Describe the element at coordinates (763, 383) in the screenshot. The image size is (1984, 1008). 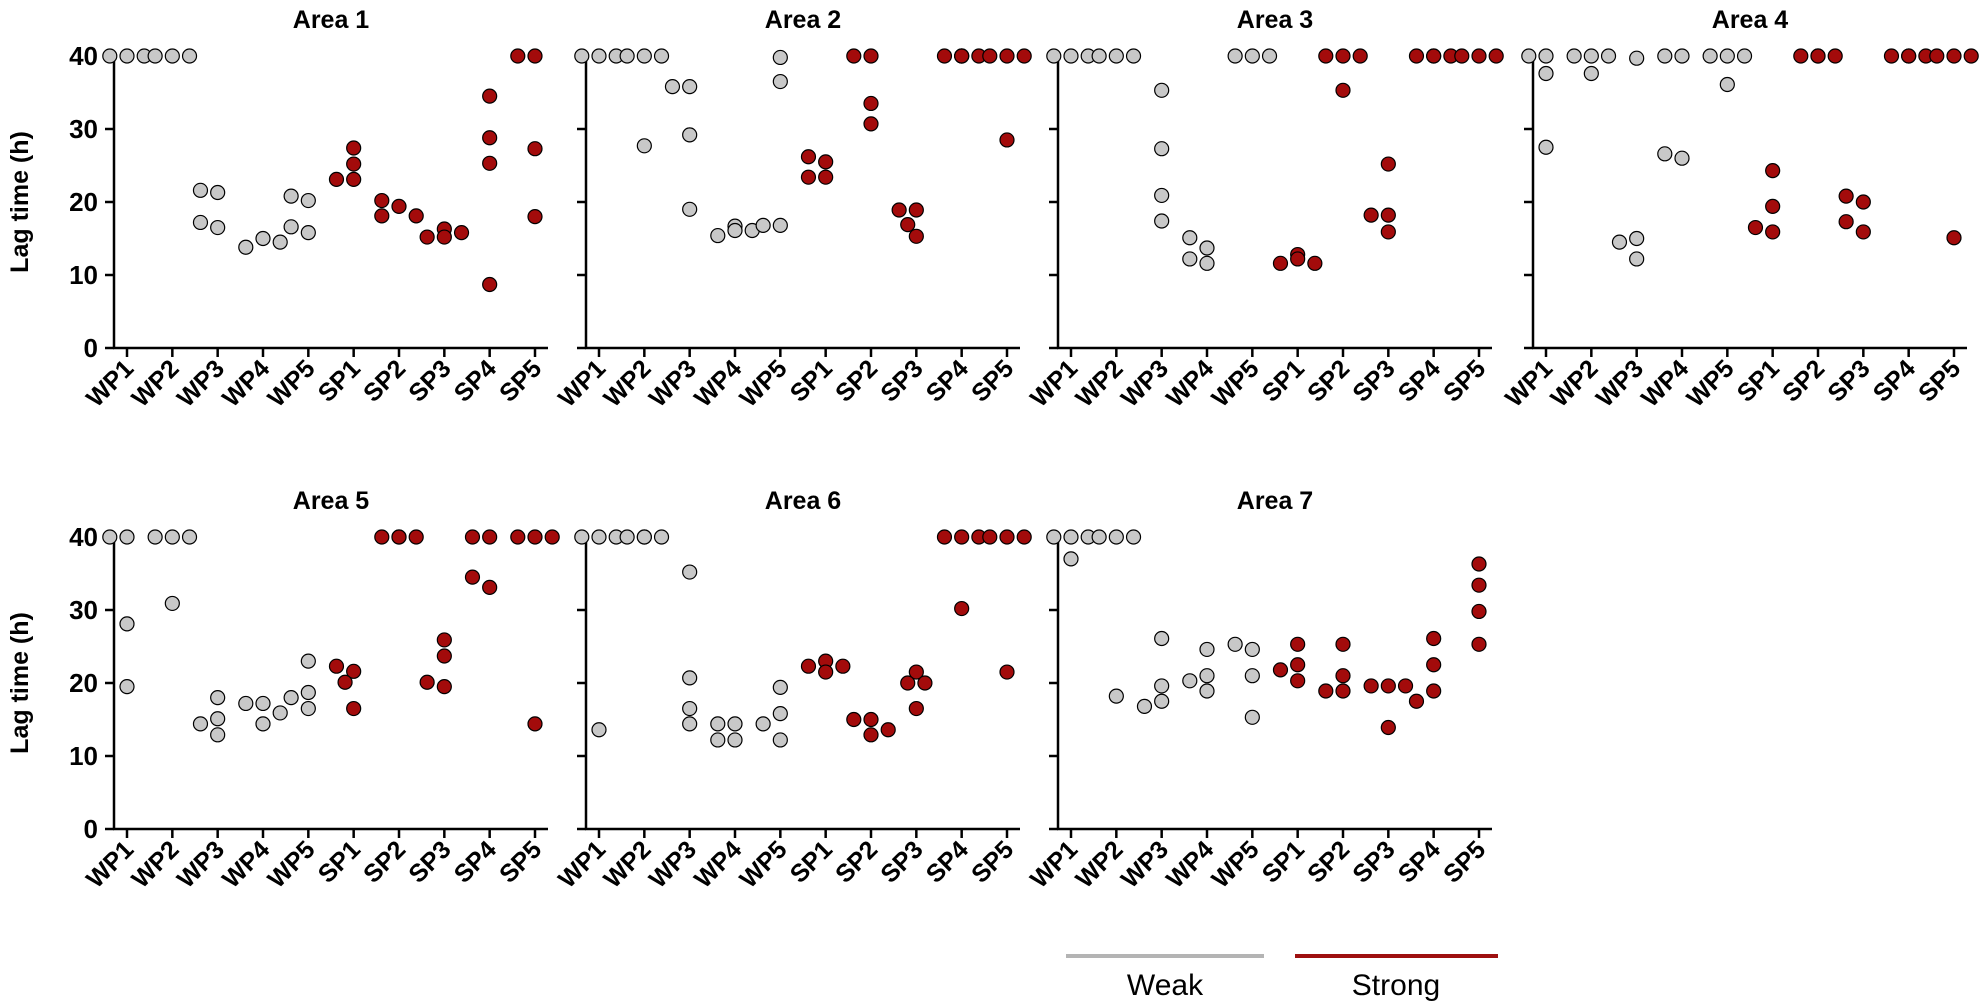
I see `x-tick-label: WP5` at that location.